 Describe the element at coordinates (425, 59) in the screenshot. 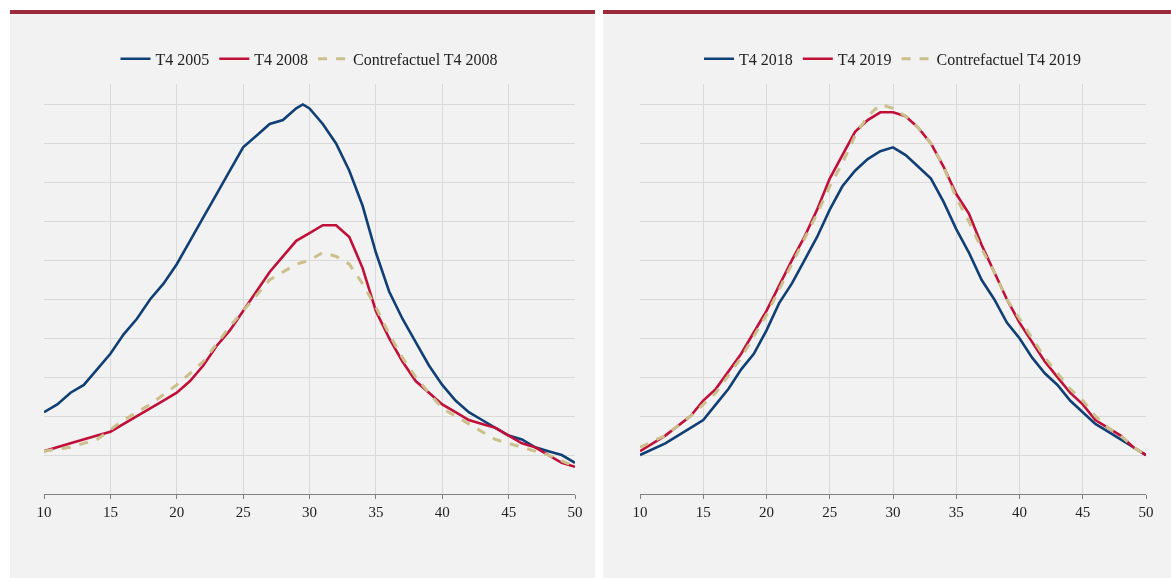

I see `legend-label: Contrefactuel T4 2008` at that location.